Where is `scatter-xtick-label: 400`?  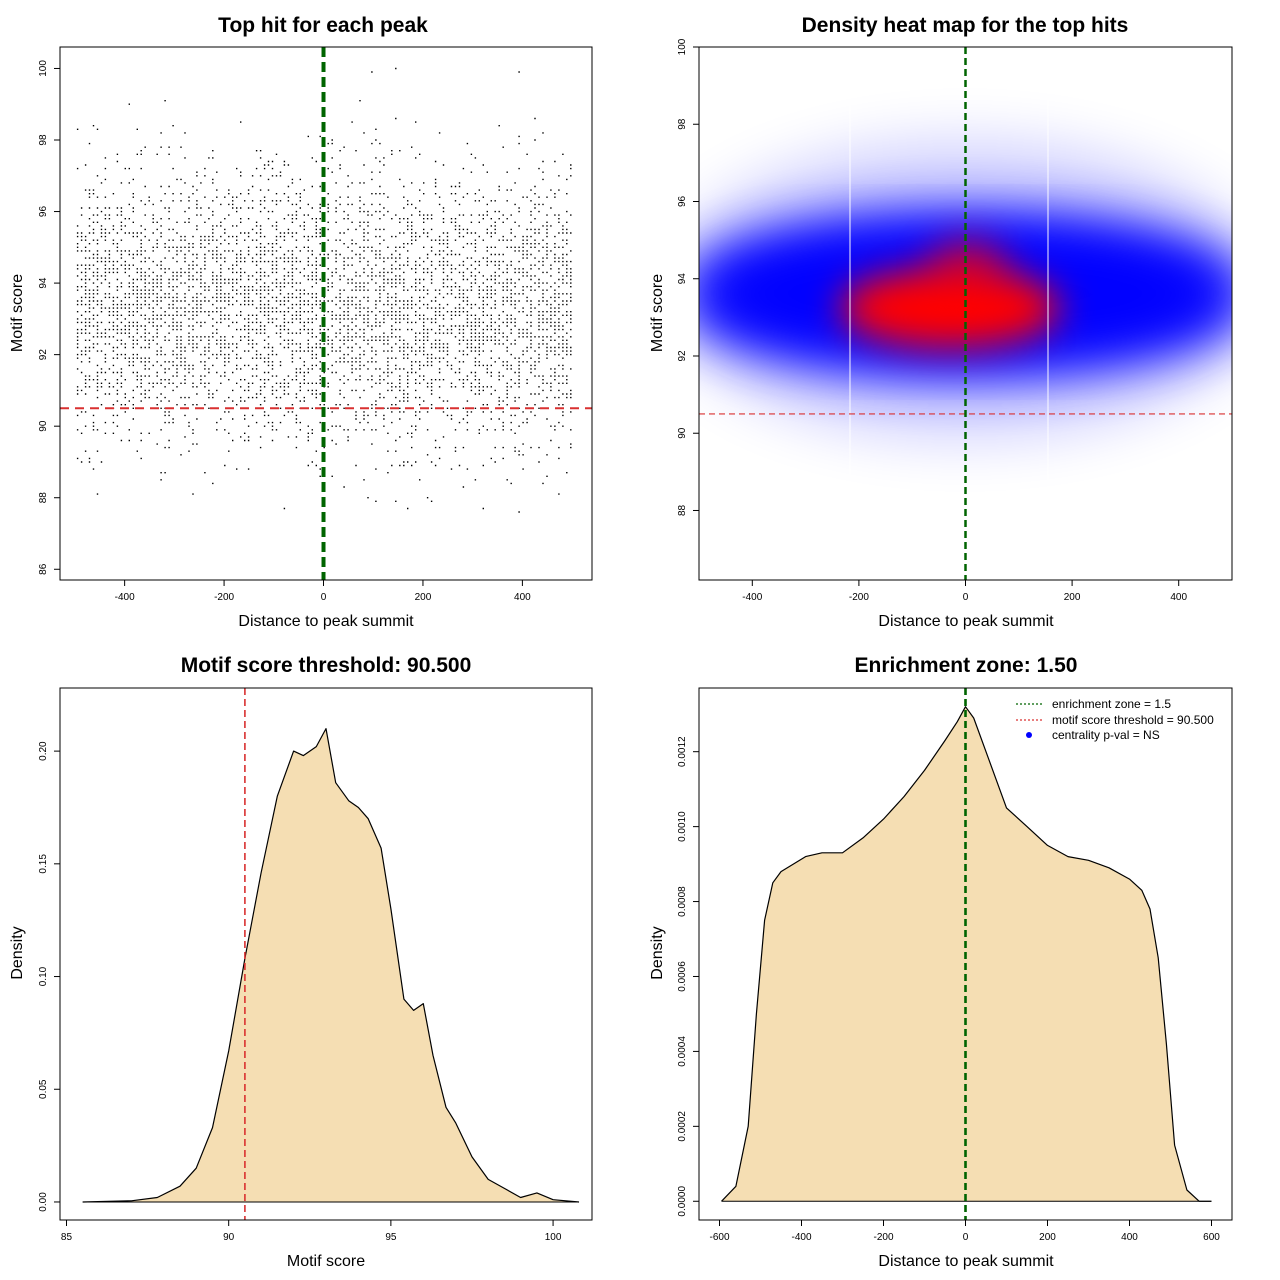
scatter-xtick-label: 400 is located at coordinates (522, 597).